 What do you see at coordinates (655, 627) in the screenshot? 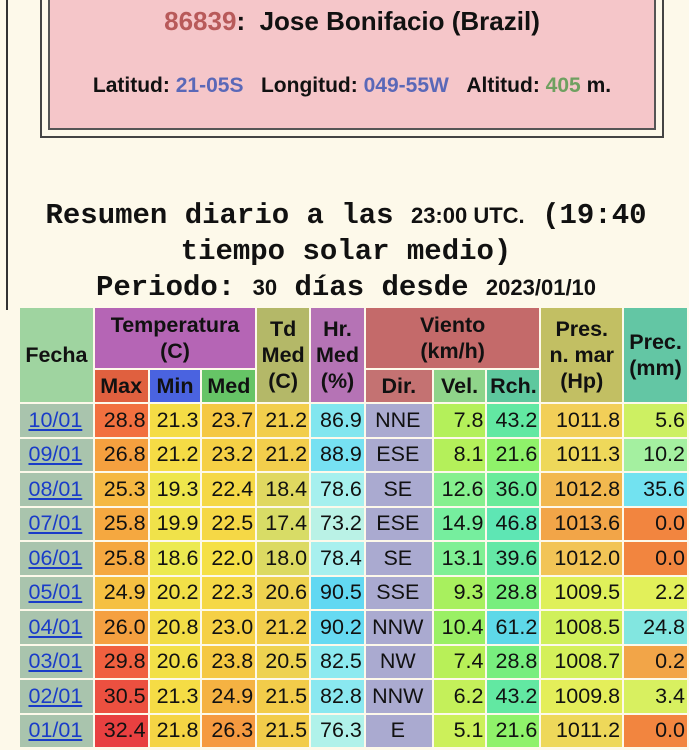
I see `value-cell: 24.8` at bounding box center [655, 627].